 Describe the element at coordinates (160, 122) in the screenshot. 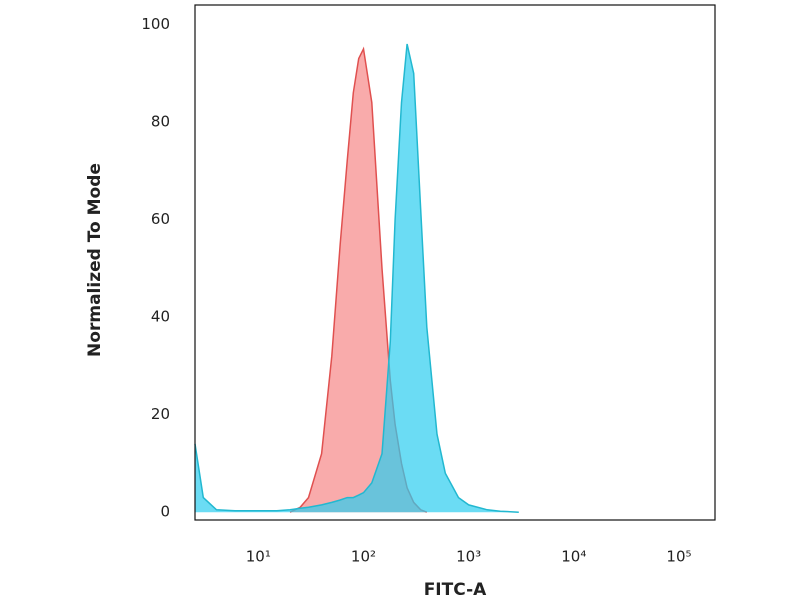

I see `y-tick-label: 80` at that location.